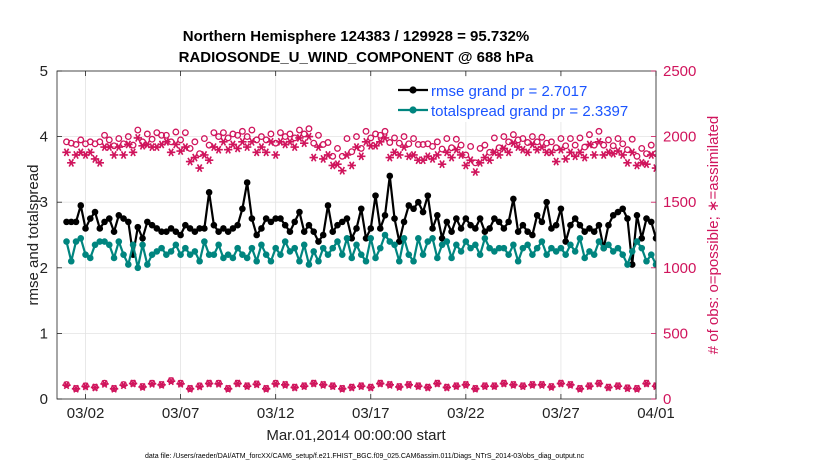 Image resolution: width=830 pixels, height=470 pixels. I want to click on chart-title-line2: RADIOSONDE_U_WIND_COMPONENT @ 688 hPa, so click(356, 57).